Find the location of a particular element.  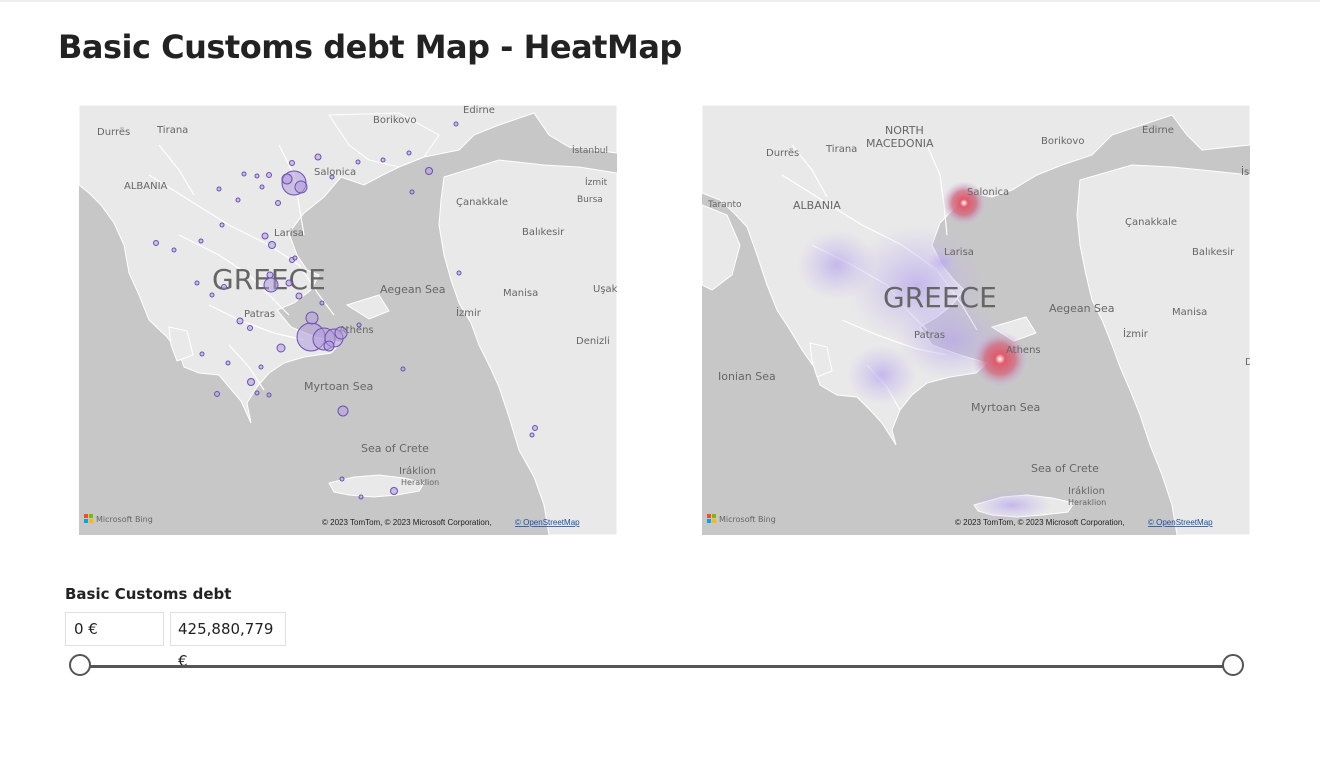

place-label: Patras is located at coordinates (929, 335).